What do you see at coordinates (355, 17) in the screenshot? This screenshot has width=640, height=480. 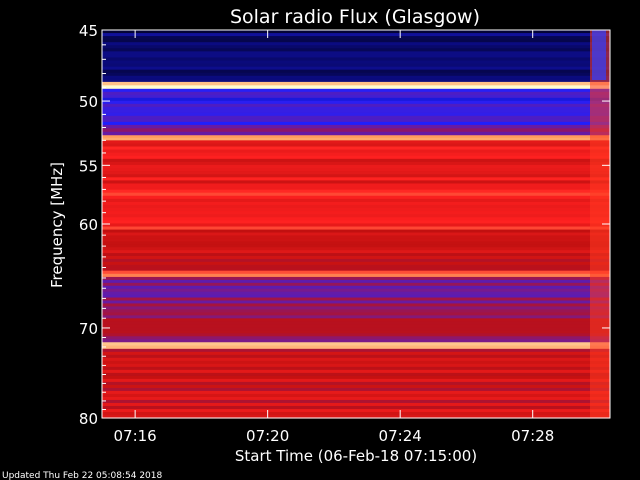 I see `chart-title: Solar radio Flux (Glasgow)` at bounding box center [355, 17].